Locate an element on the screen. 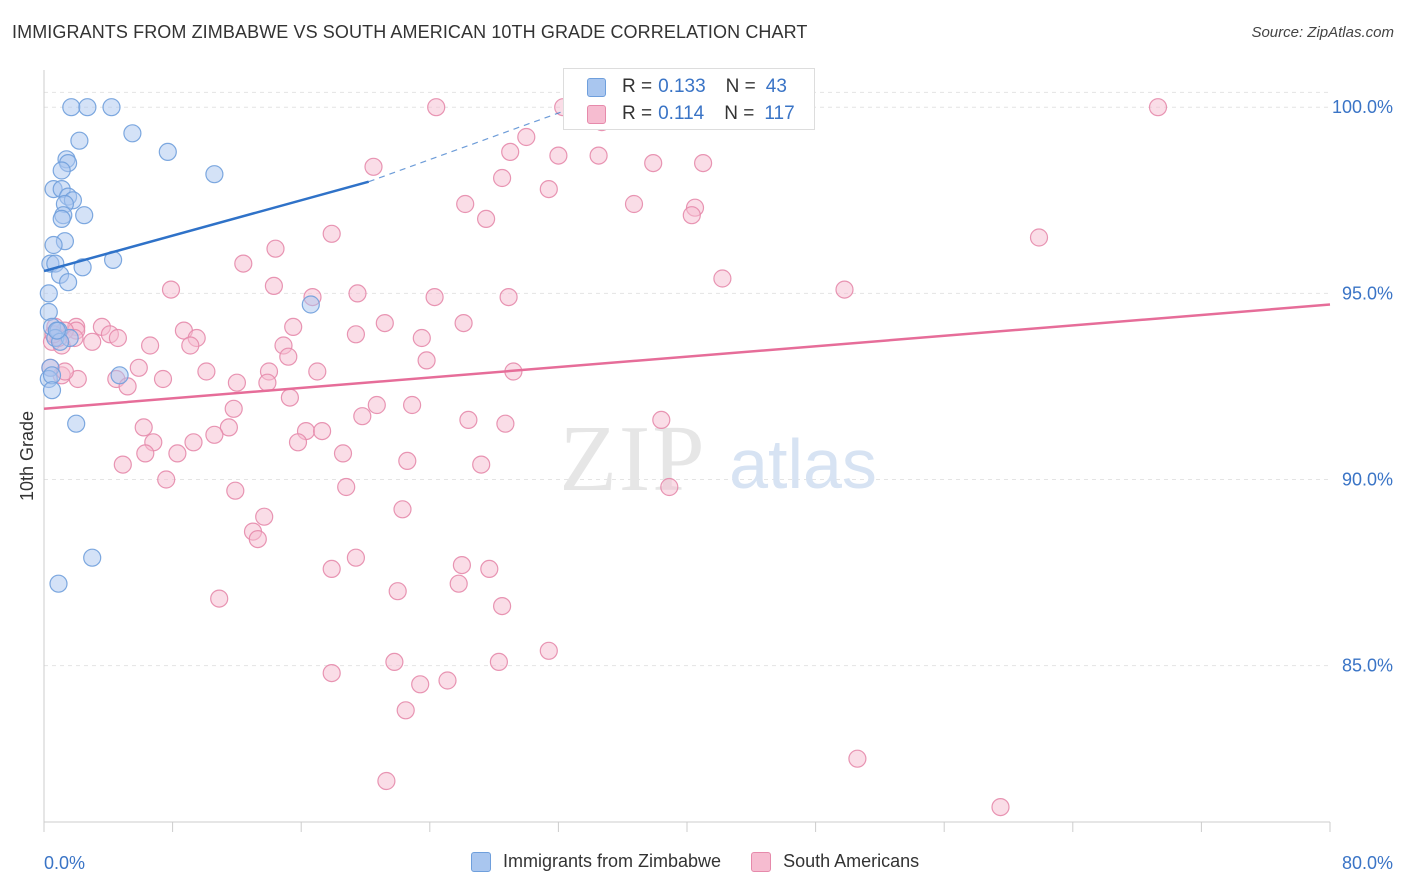  legend-item-zimbabwe: Immigrants from Zimbabwe is located at coordinates (596, 861).